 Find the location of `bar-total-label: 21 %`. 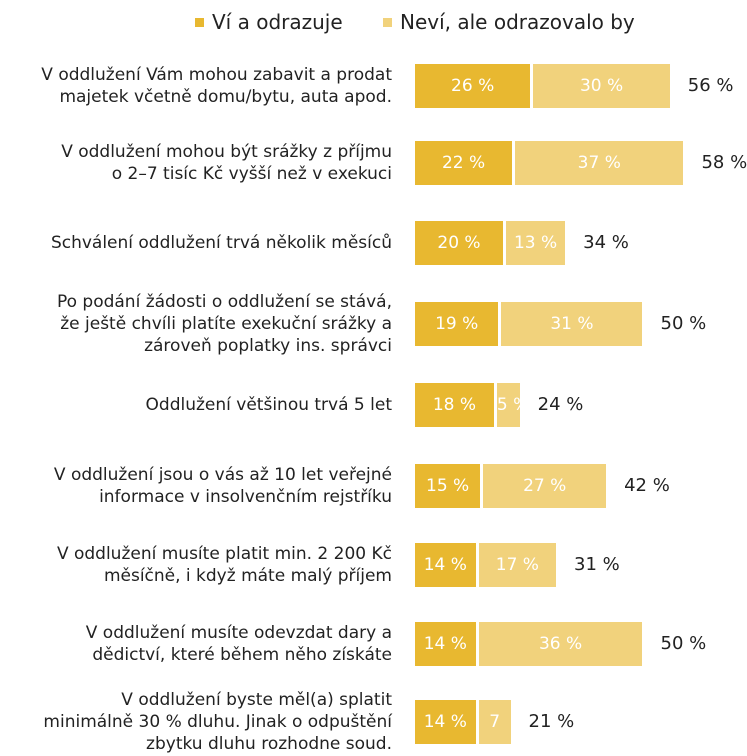

bar-total-label: 21 % is located at coordinates (551, 721).